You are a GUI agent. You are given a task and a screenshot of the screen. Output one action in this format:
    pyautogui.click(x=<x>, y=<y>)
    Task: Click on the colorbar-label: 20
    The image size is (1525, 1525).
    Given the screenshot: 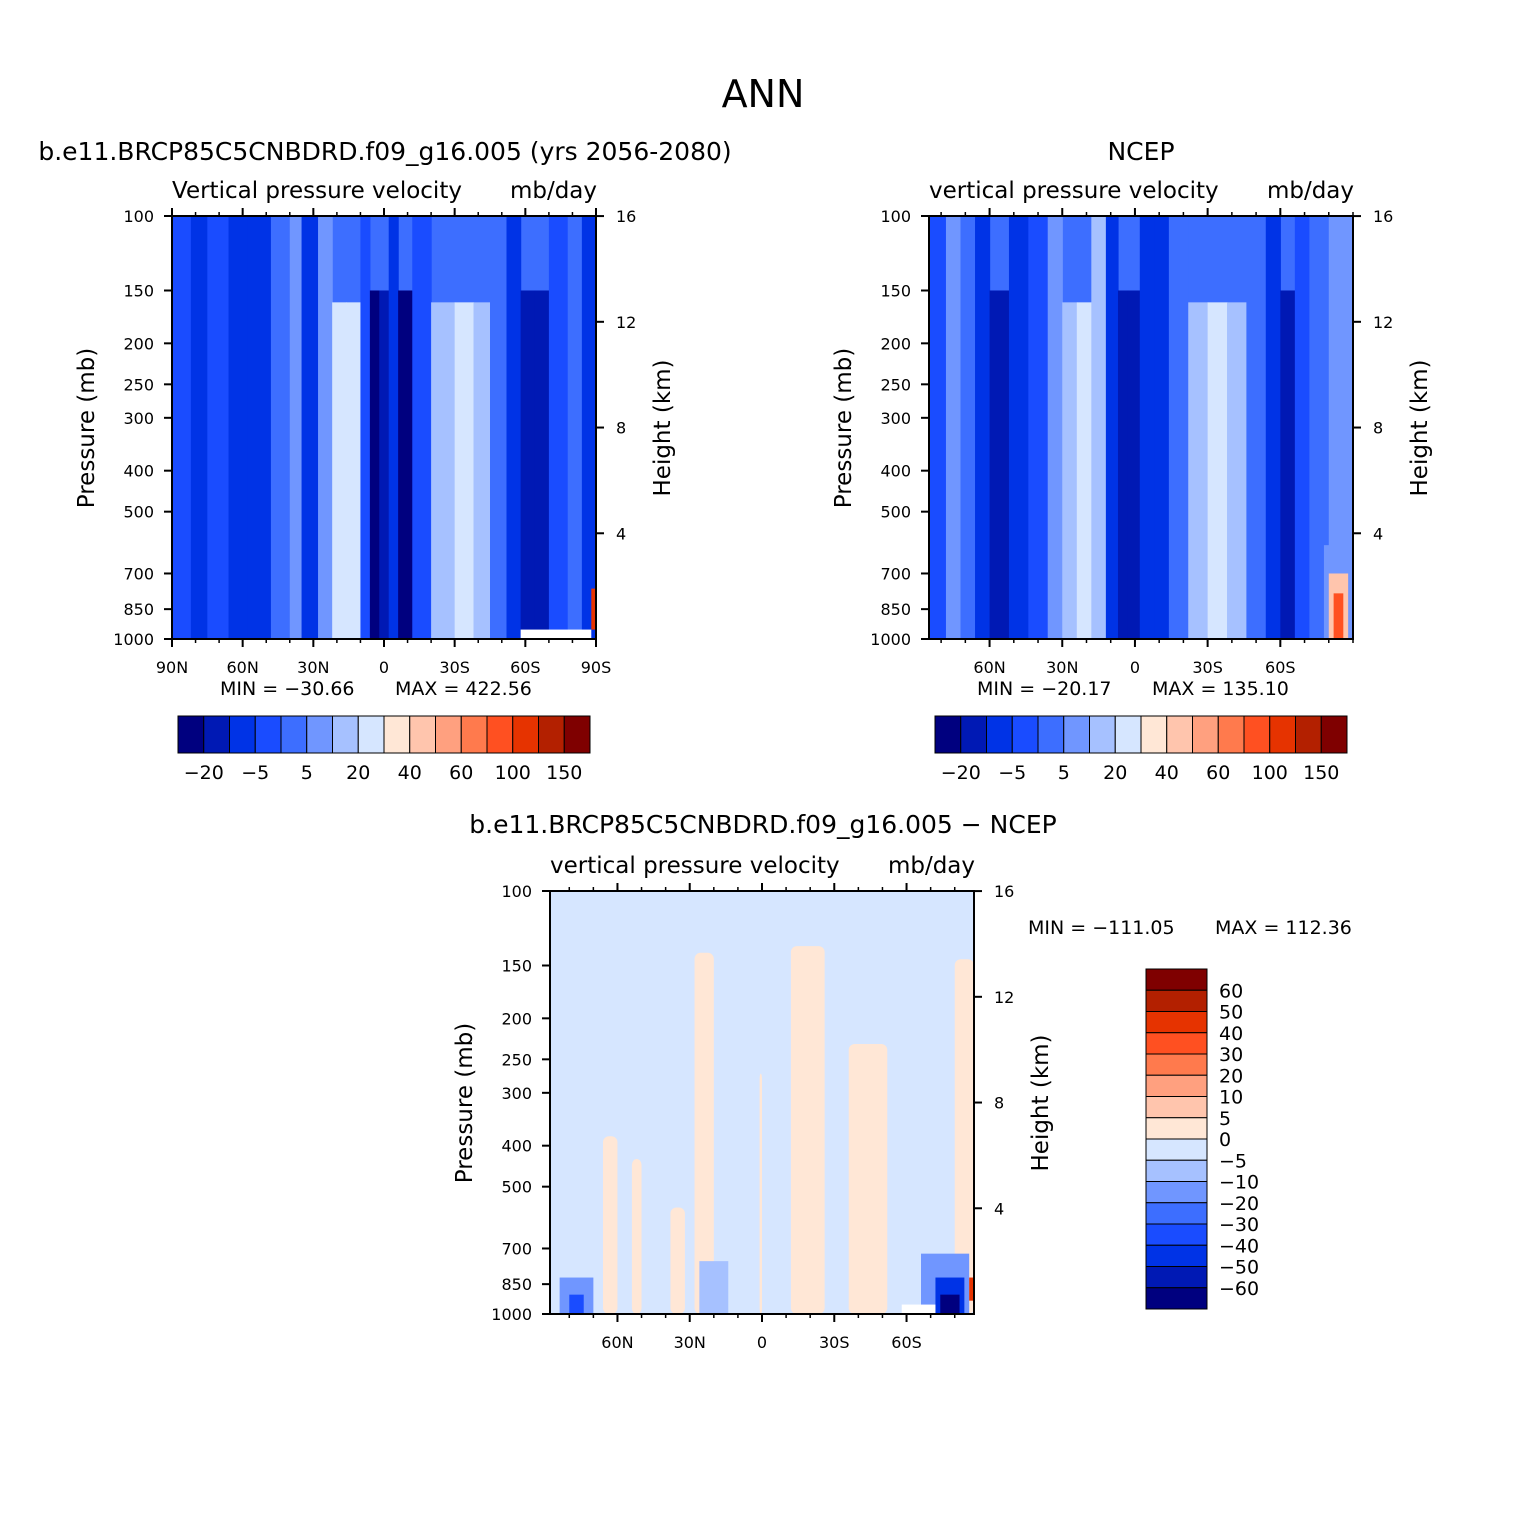 What is the action you would take?
    pyautogui.click(x=358, y=773)
    